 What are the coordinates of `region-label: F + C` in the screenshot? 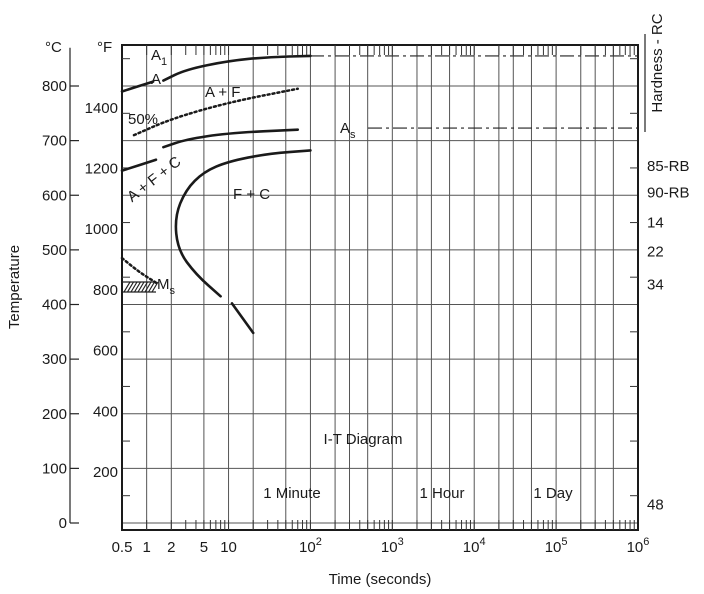 It's located at (251, 194).